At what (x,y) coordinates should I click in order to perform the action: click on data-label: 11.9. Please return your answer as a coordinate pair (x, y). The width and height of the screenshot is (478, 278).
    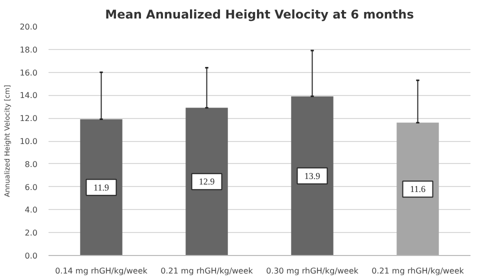
    Looking at the image, I should click on (102, 187).